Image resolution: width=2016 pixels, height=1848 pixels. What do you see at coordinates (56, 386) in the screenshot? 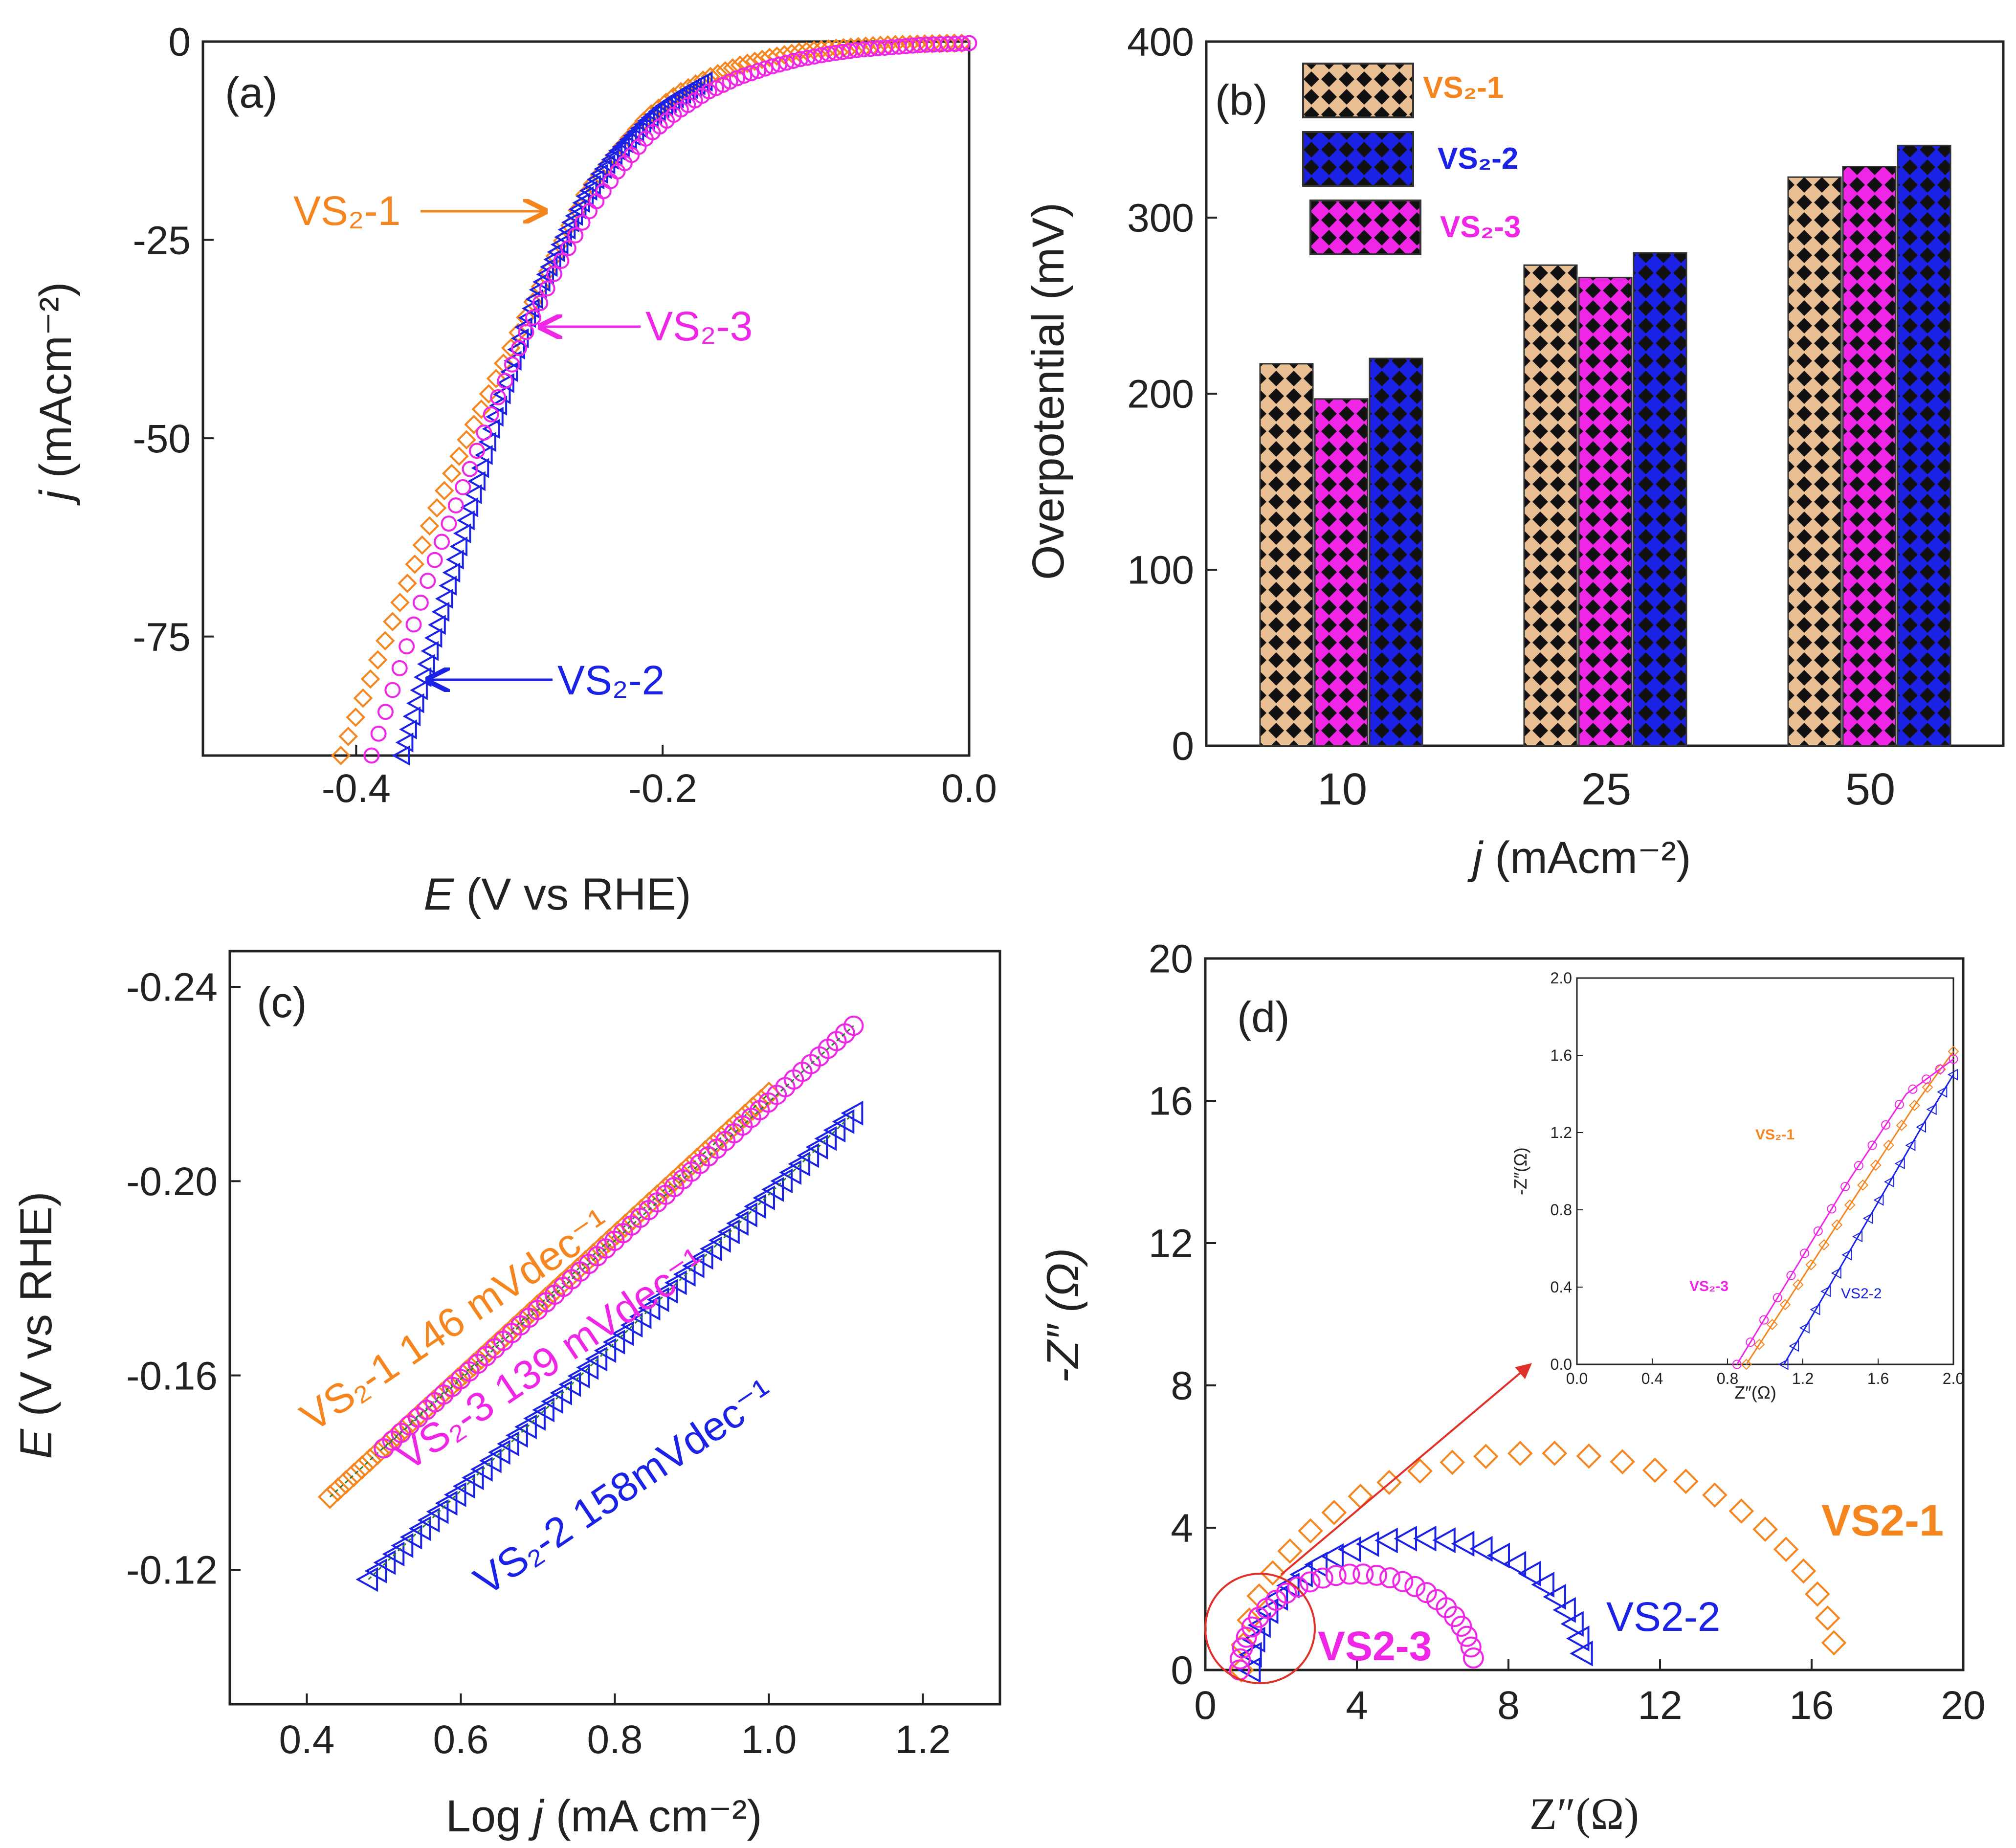
I see `panel-a-ylabel-rest: (mAcm⁻²)` at bounding box center [56, 386].